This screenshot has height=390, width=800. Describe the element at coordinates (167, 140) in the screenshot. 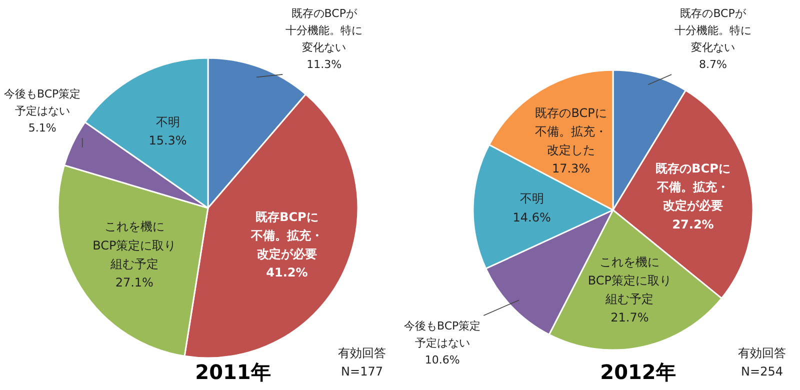

I see `data-label: 15.3%` at that location.